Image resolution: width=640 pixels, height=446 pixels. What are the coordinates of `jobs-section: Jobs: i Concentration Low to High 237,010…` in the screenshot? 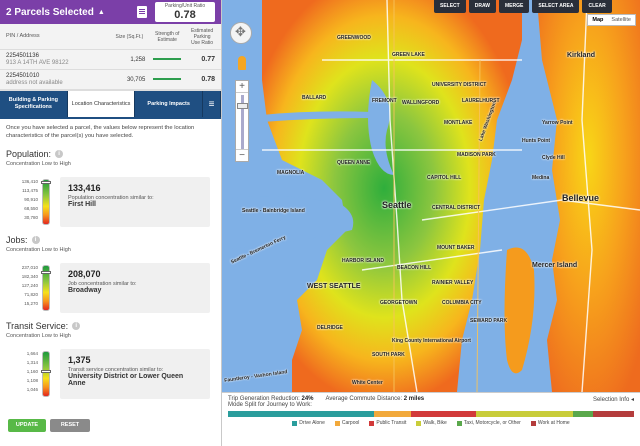 It's located at (110, 276).